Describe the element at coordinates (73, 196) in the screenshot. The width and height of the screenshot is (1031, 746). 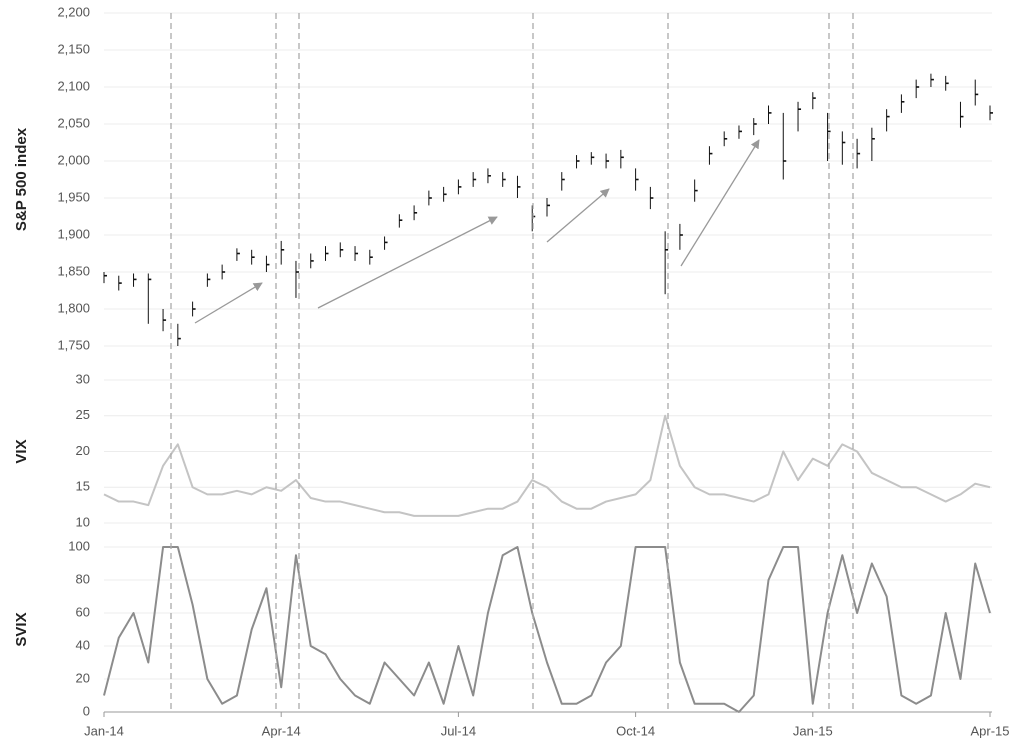
I see `y-tick-label: 1,950` at that location.